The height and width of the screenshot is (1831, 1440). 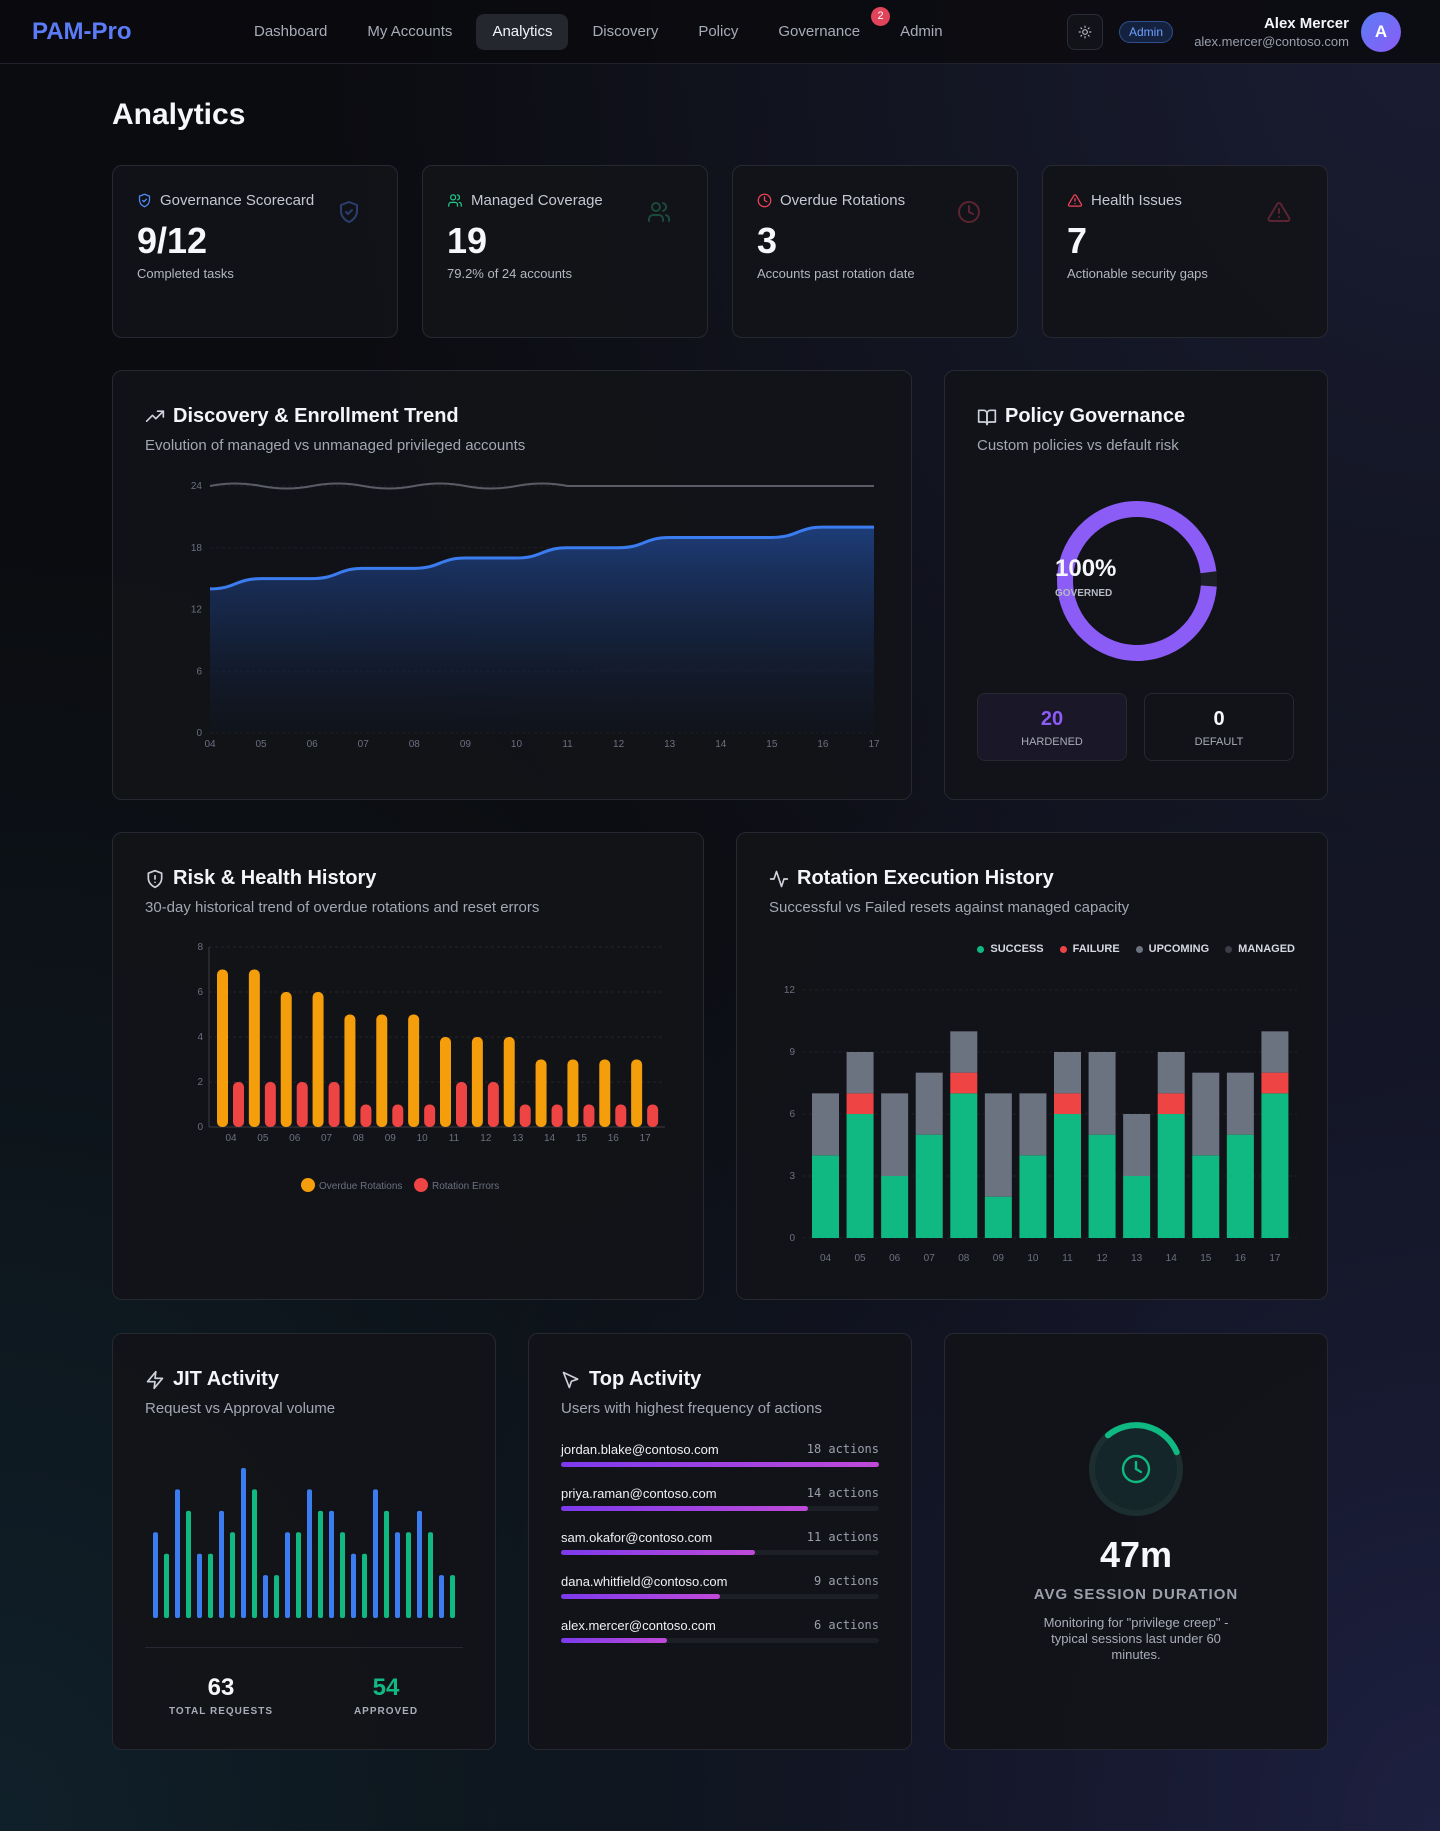 What do you see at coordinates (831, 200) in the screenshot?
I see `stat-label-row: Overdue Rotations` at bounding box center [831, 200].